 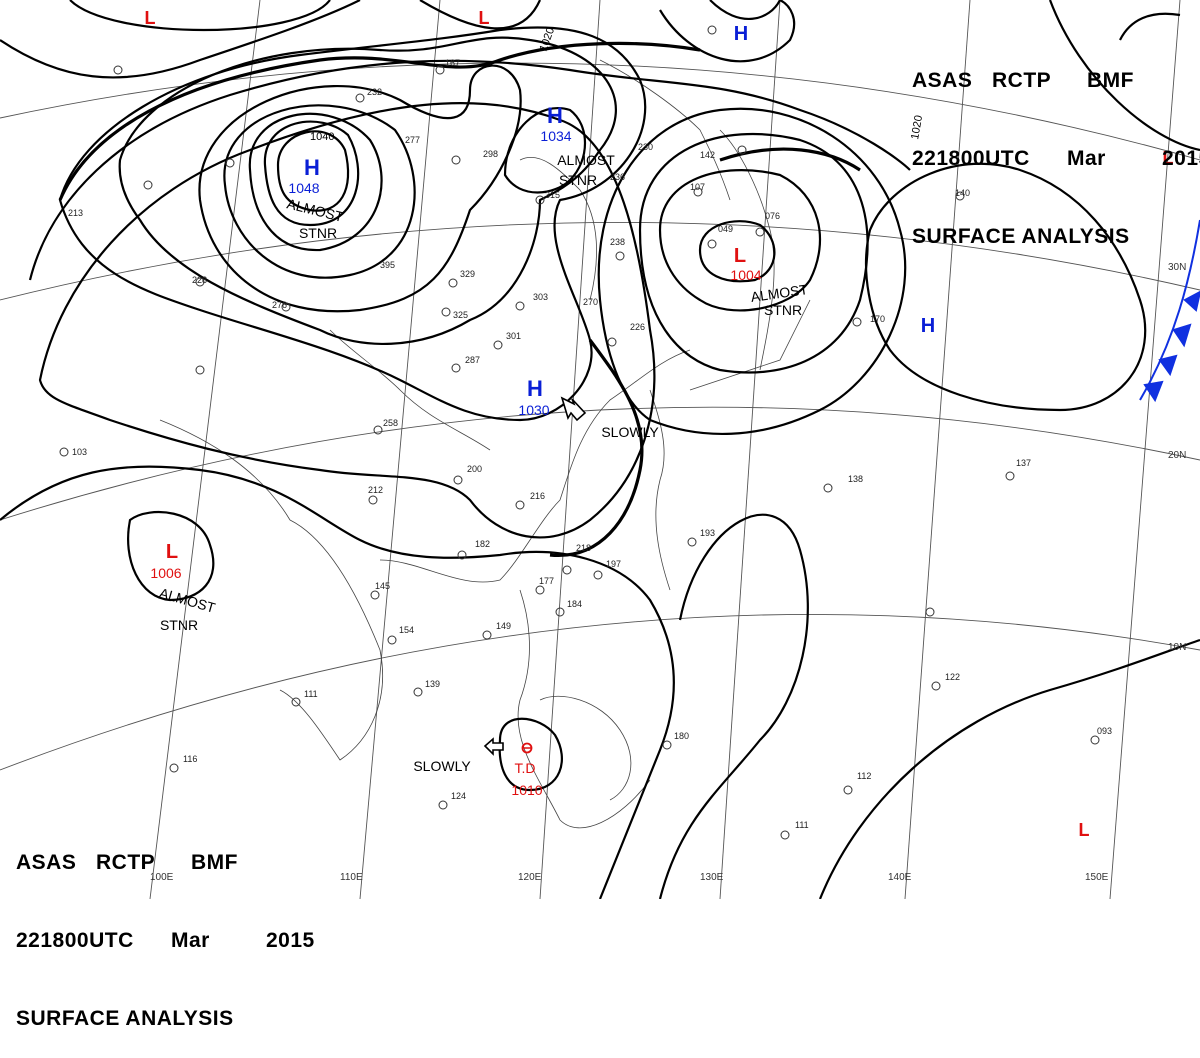 What do you see at coordinates (745, 275) in the screenshot?
I see `low-center-pressure: 1004` at bounding box center [745, 275].